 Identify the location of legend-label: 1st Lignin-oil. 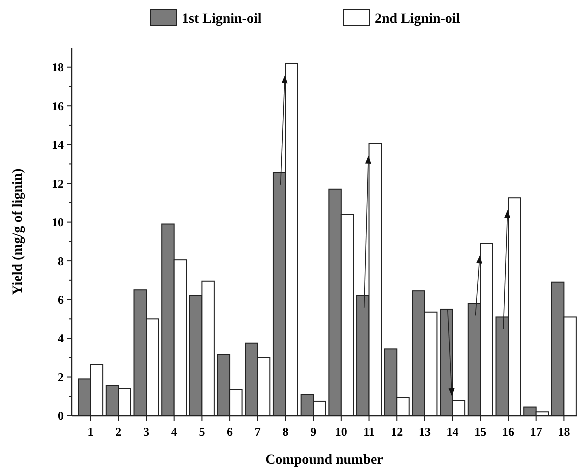
(222, 19).